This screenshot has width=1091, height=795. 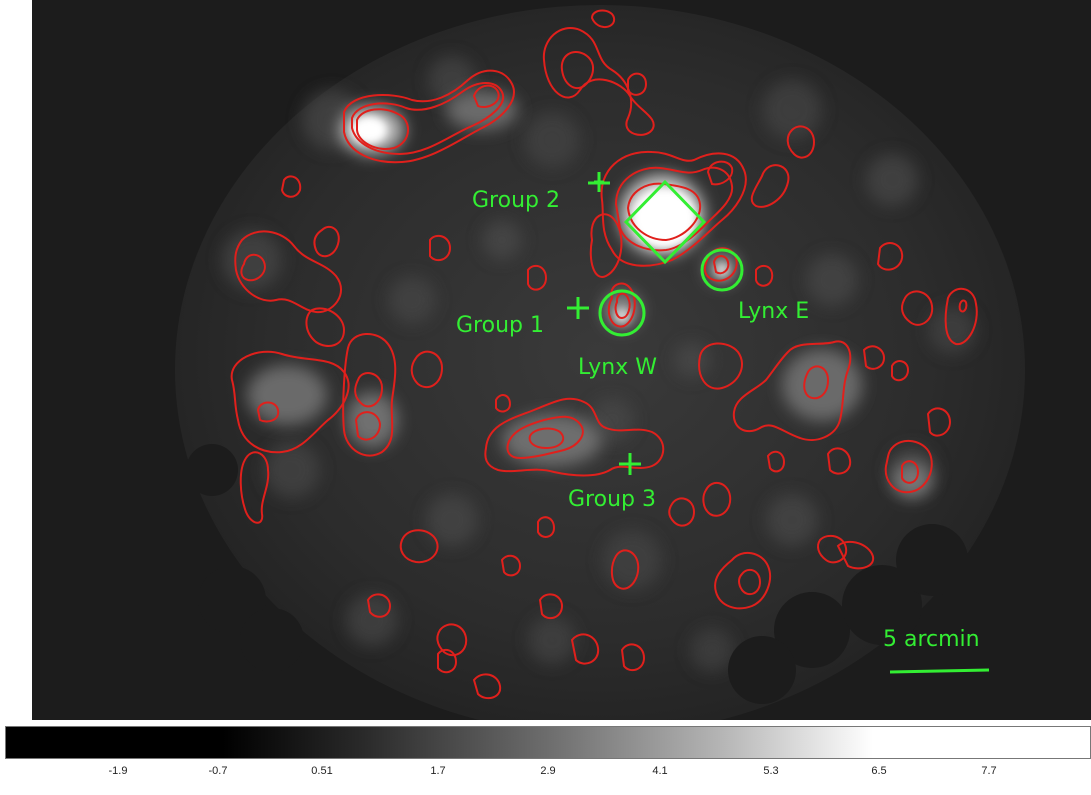 I want to click on lynx-e-circle, so click(x=722, y=270).